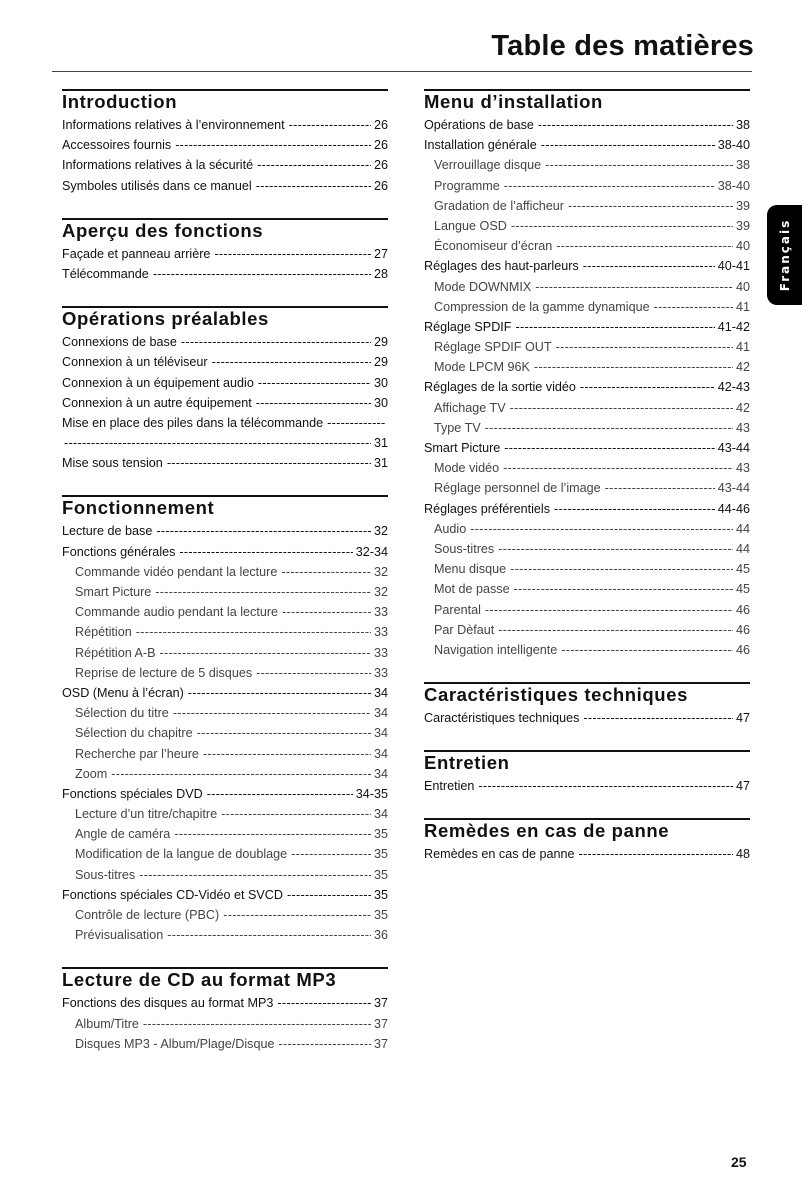 This screenshot has width=802, height=1201. Describe the element at coordinates (587, 186) in the screenshot. I see `toc-entry: Programme 38-40` at that location.